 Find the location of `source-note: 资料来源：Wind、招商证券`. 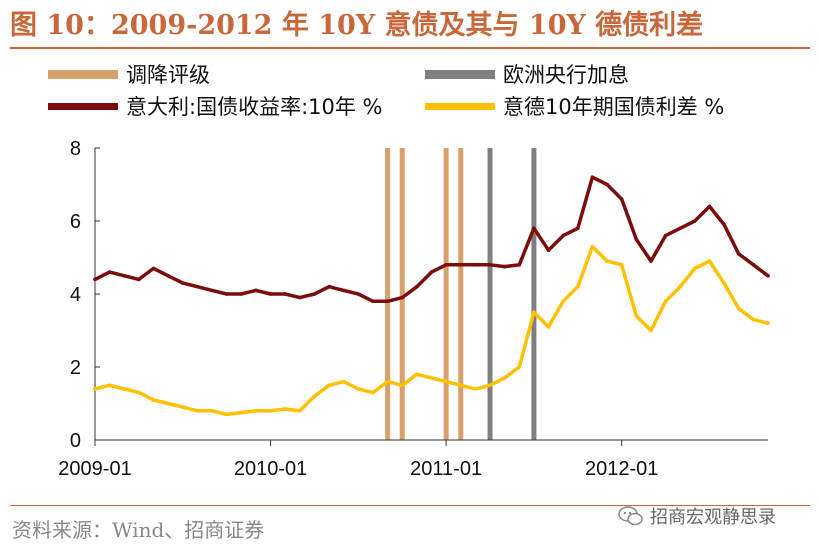

source-note: 资料来源：Wind、招商证券 is located at coordinates (138, 530).